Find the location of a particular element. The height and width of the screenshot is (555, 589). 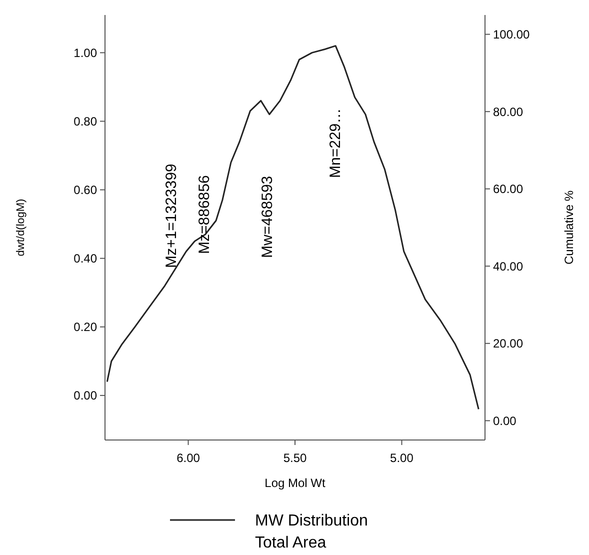

y2-tick-label: 80.00 is located at coordinates (508, 111).